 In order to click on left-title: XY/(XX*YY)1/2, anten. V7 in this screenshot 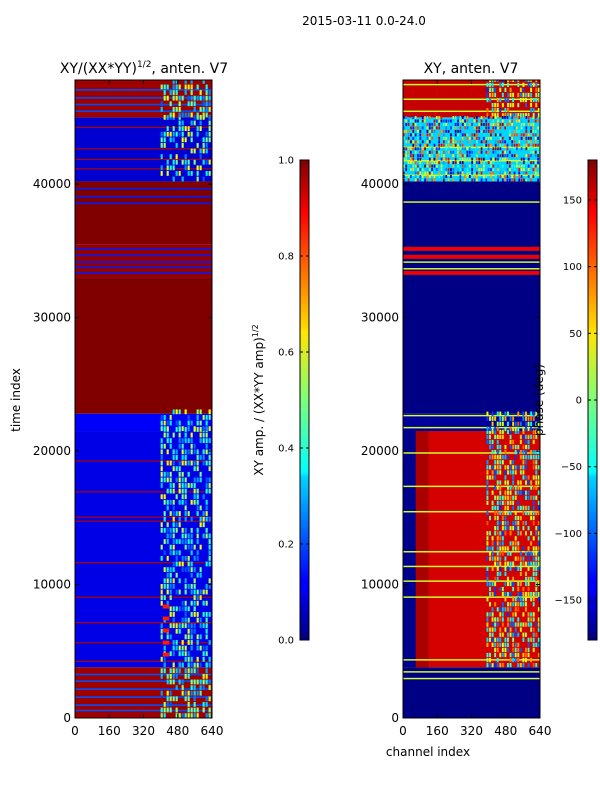, I will do `click(144, 68)`.